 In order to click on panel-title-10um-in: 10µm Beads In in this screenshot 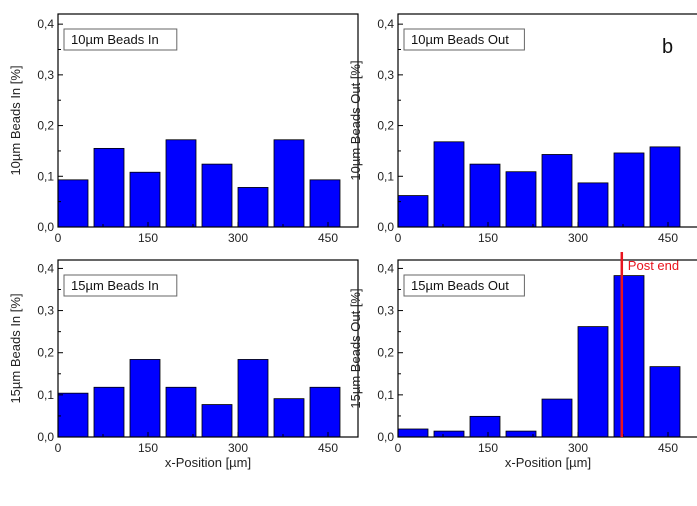, I will do `click(120, 39)`.